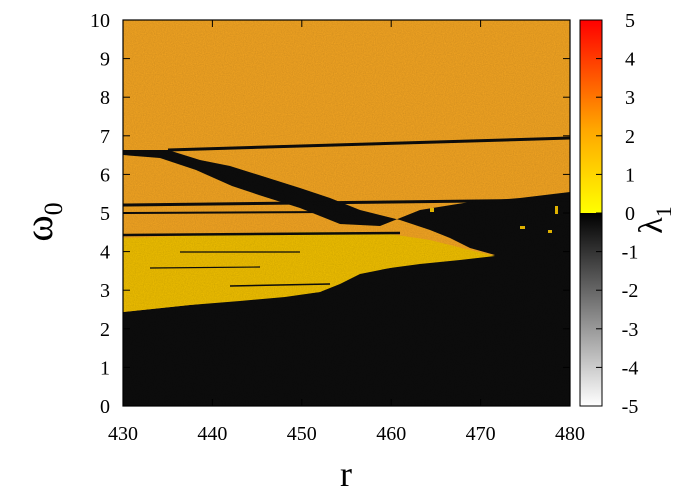  What do you see at coordinates (105, 137) in the screenshot?
I see `y-tick-label: 7` at bounding box center [105, 137].